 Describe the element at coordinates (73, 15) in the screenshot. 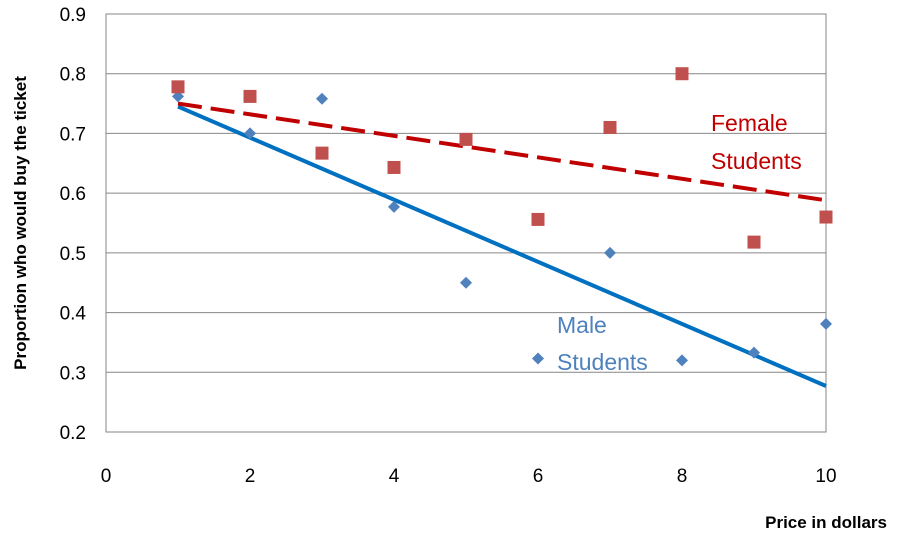

I see `y-tick-label: 0.9` at that location.